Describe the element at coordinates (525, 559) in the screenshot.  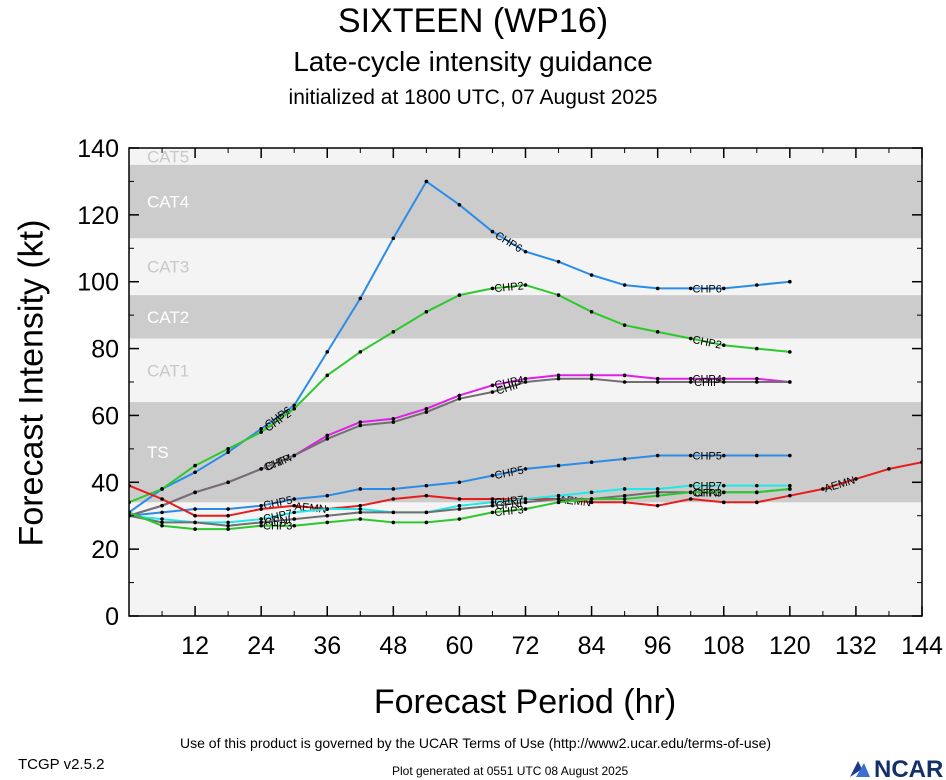
I see `band-below-ts` at that location.